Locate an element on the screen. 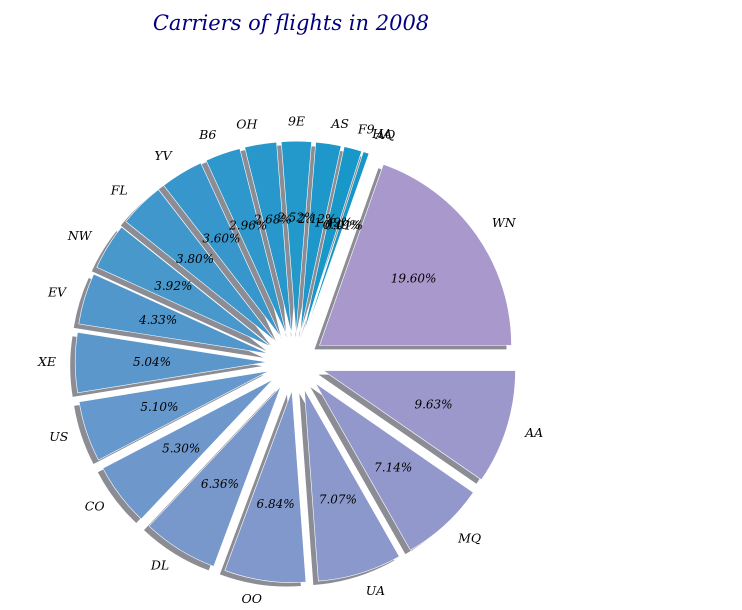 Image resolution: width=742 pixels, height=610 pixels. pie-wedge-ha is located at coordinates (337, 243).